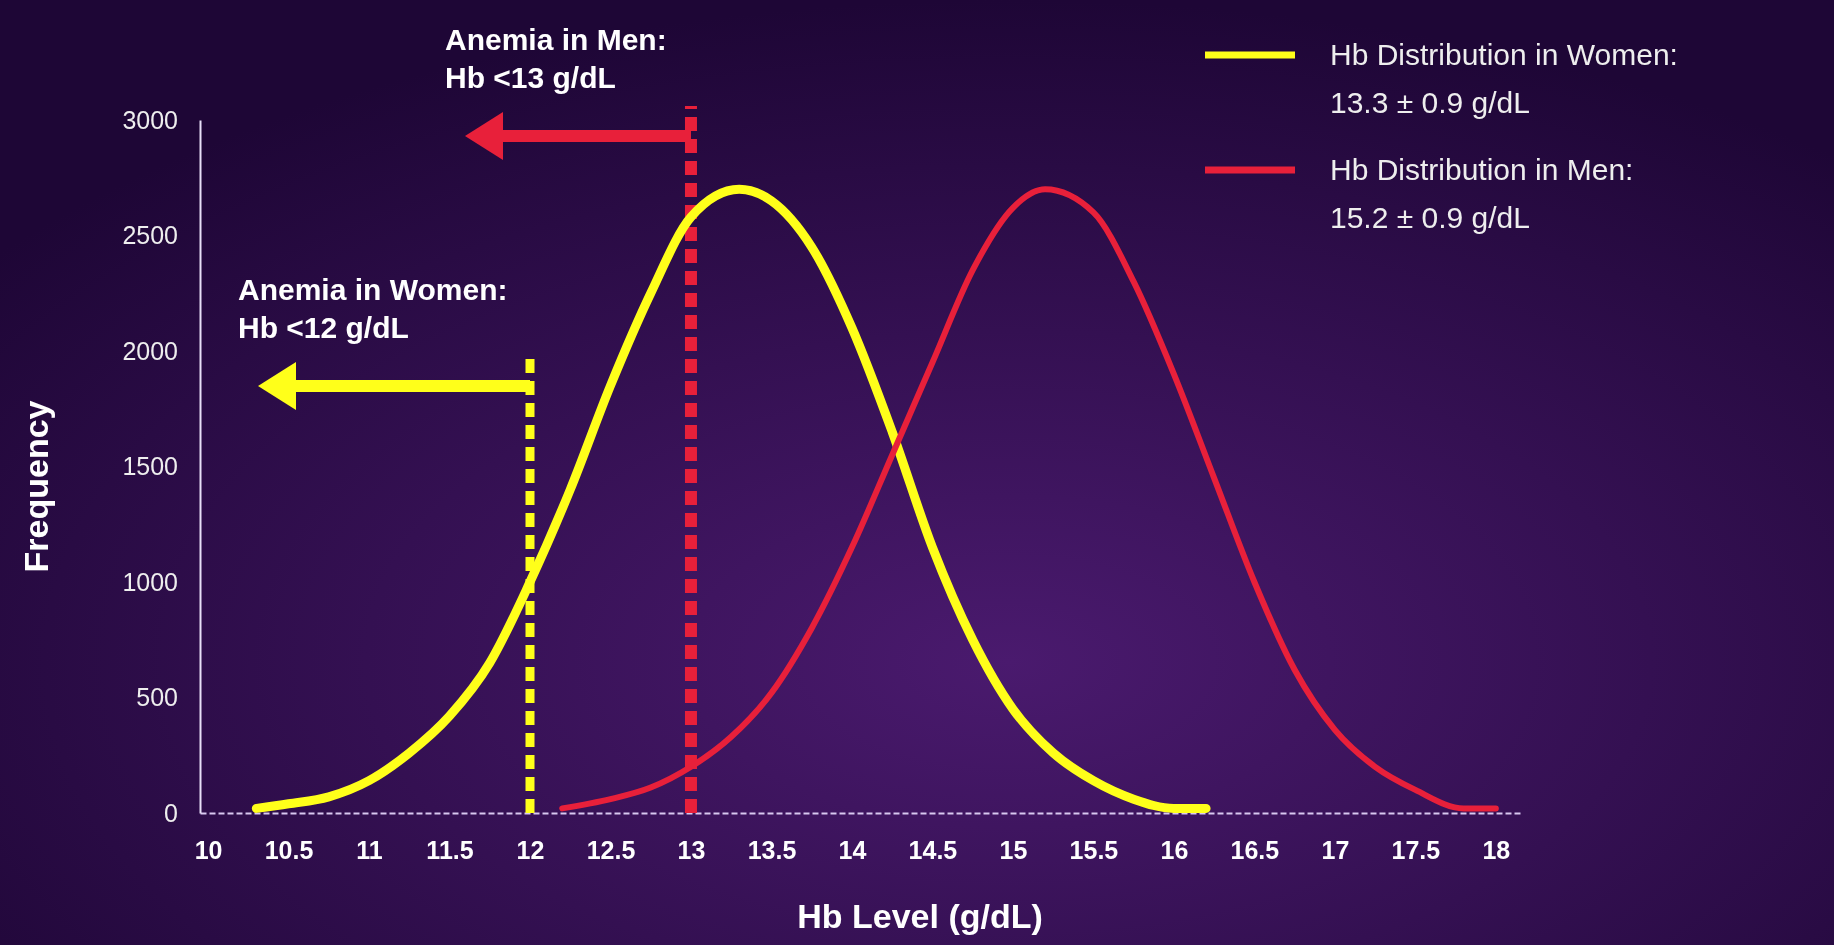 This screenshot has width=1834, height=945. Describe the element at coordinates (1416, 849) in the screenshot. I see `x-tick-label: 17.5` at that location.